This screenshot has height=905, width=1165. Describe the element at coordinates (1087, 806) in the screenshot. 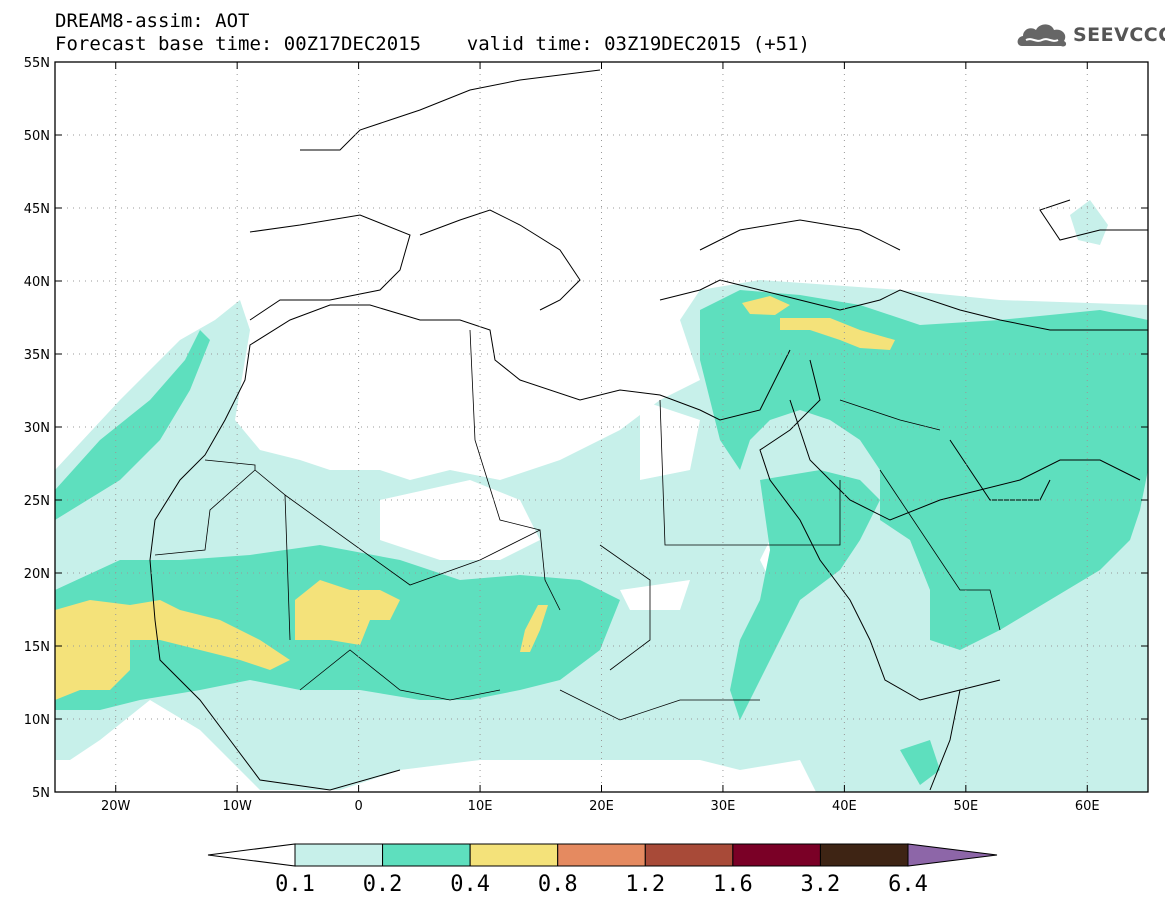

I see `lon-tick-label: 60E` at that location.